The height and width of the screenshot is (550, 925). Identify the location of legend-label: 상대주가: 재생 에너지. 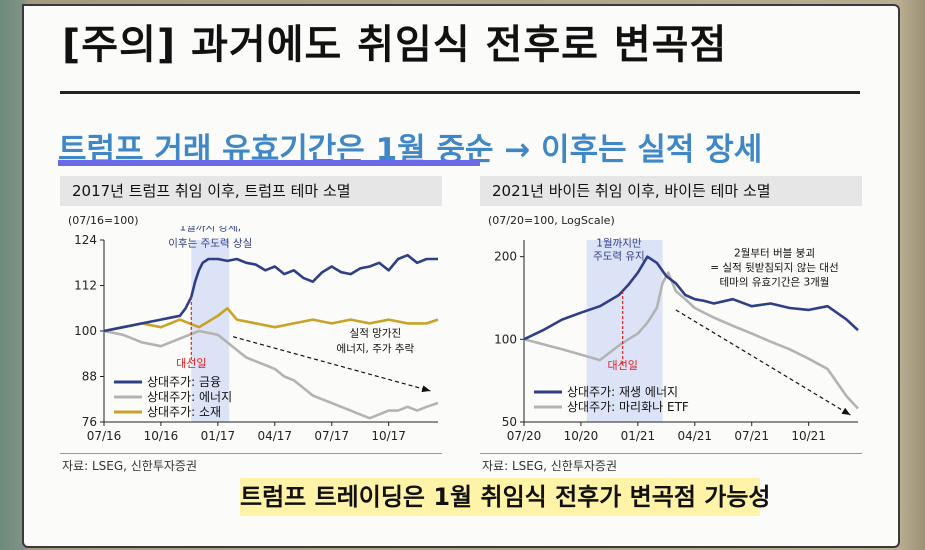
(622, 392).